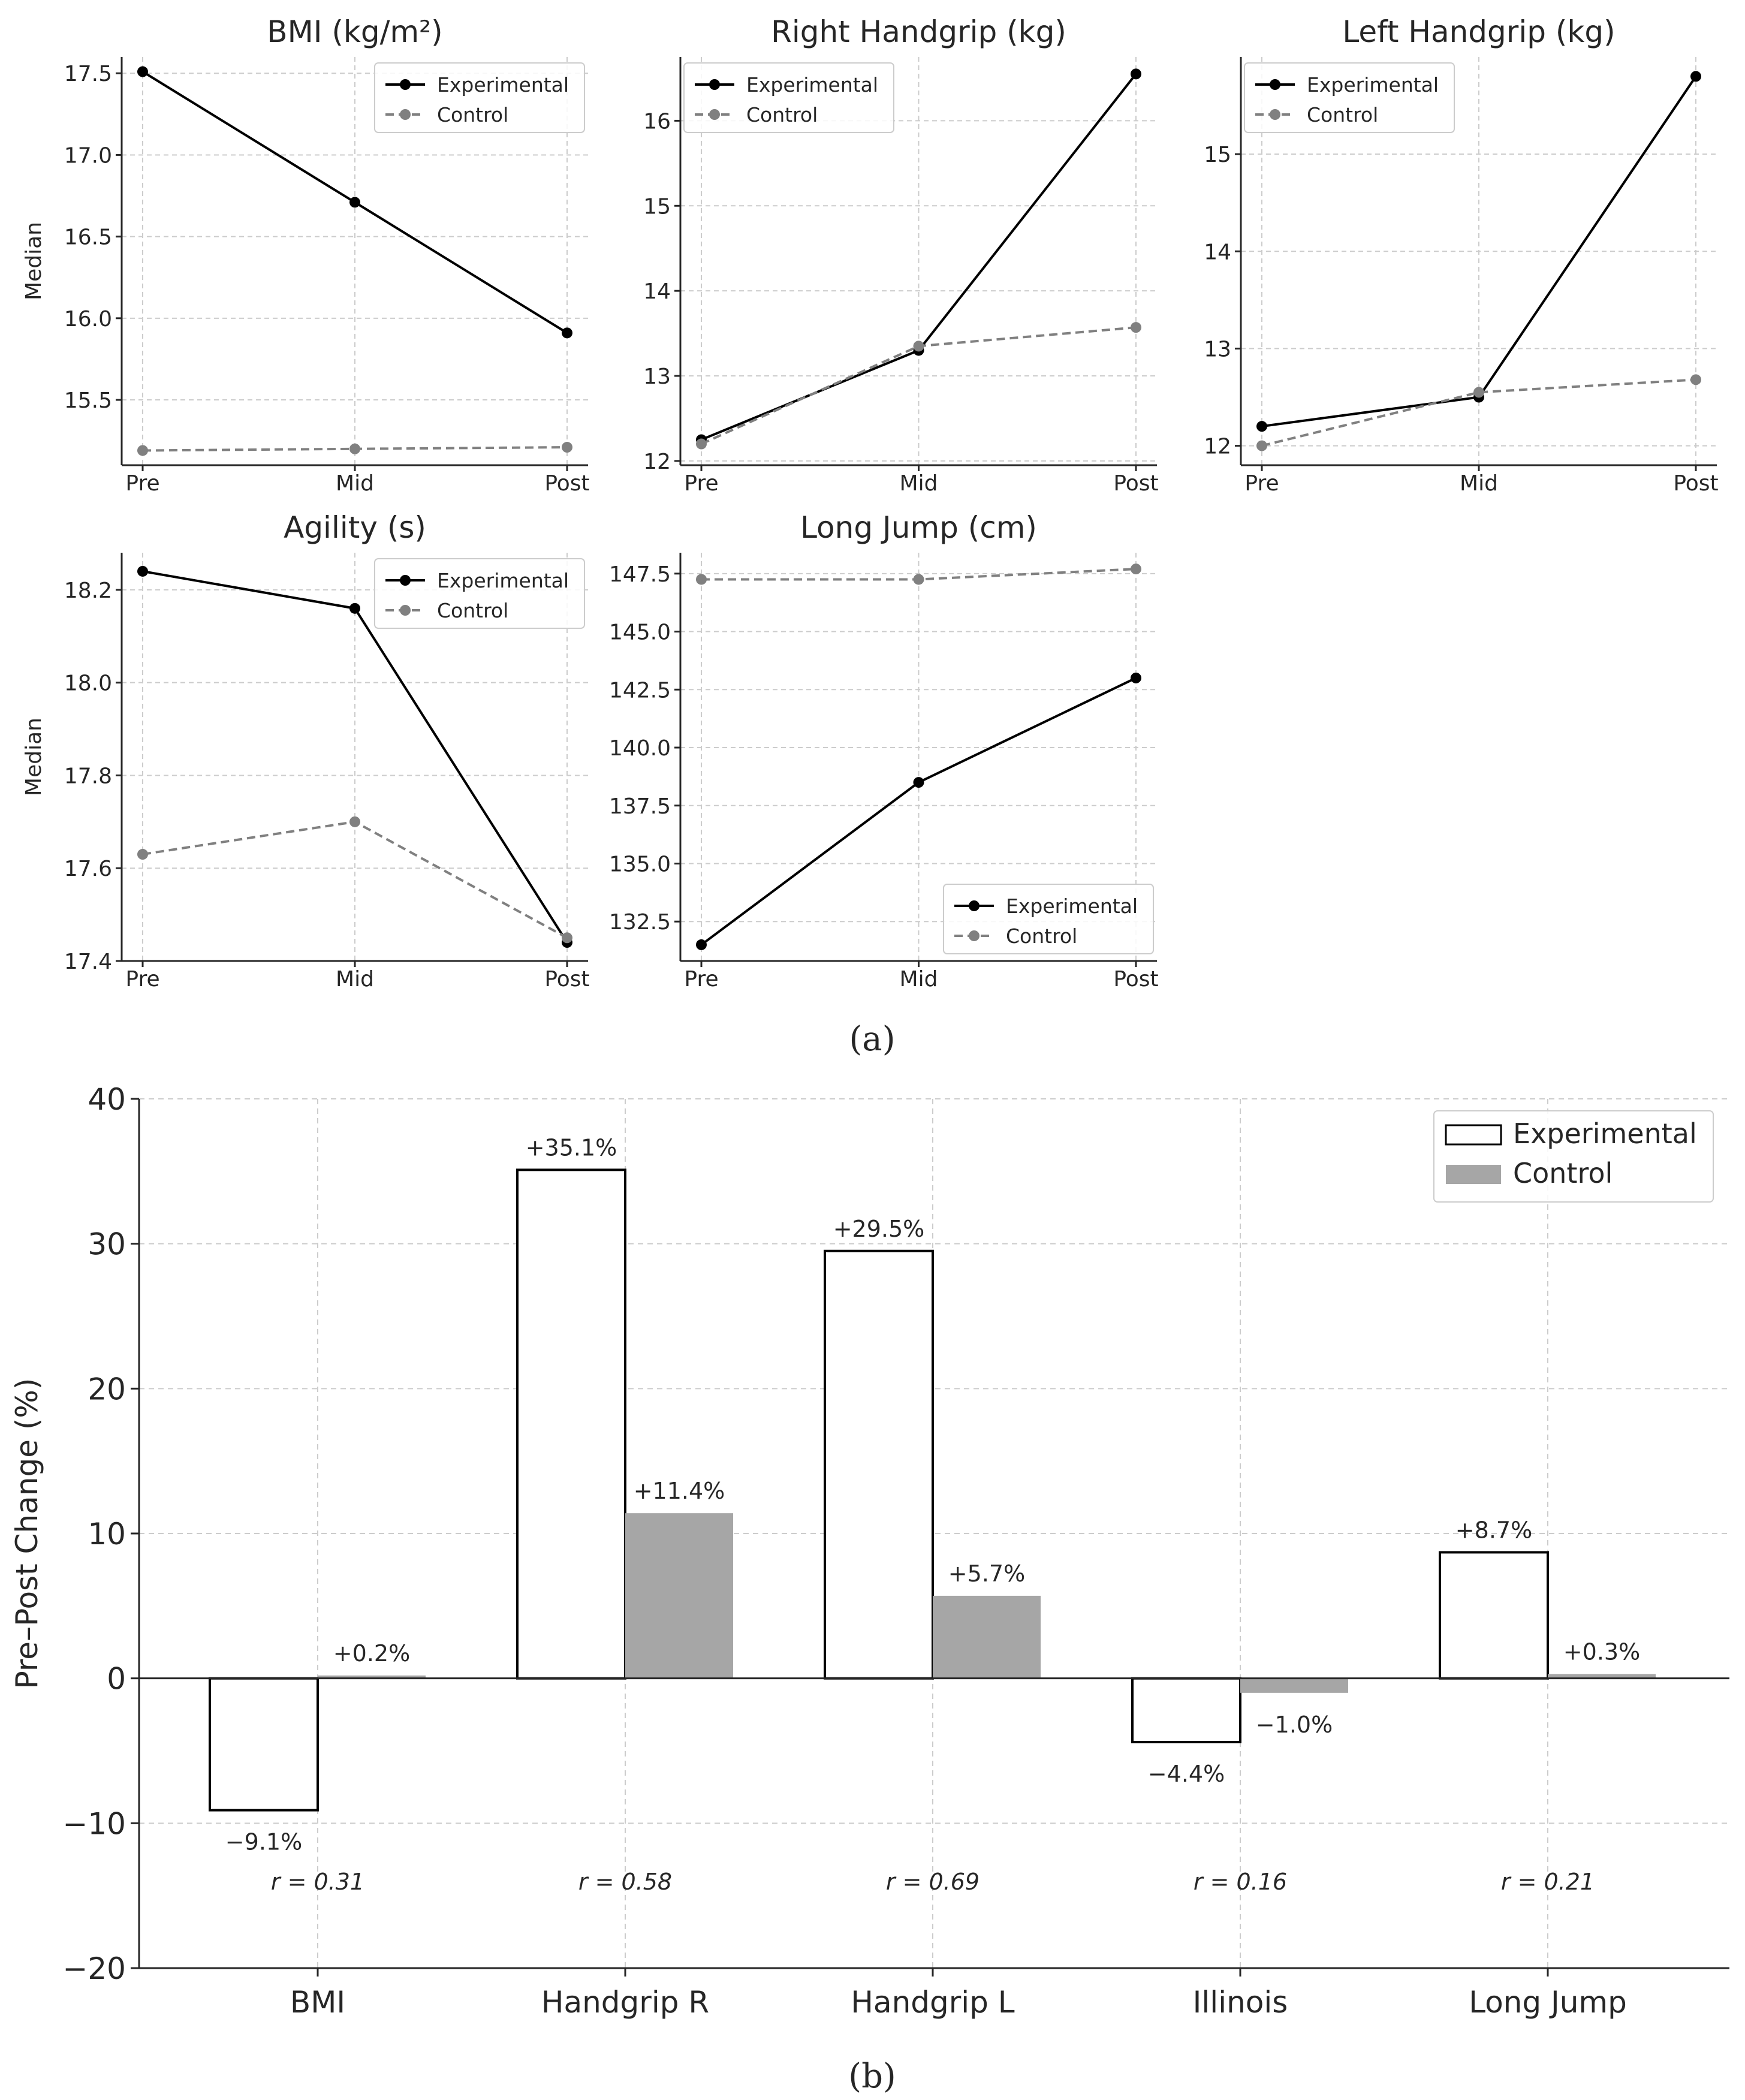 The width and height of the screenshot is (1745, 2100). What do you see at coordinates (94, 1823) in the screenshot?
I see `y-tick-label: −10` at bounding box center [94, 1823].